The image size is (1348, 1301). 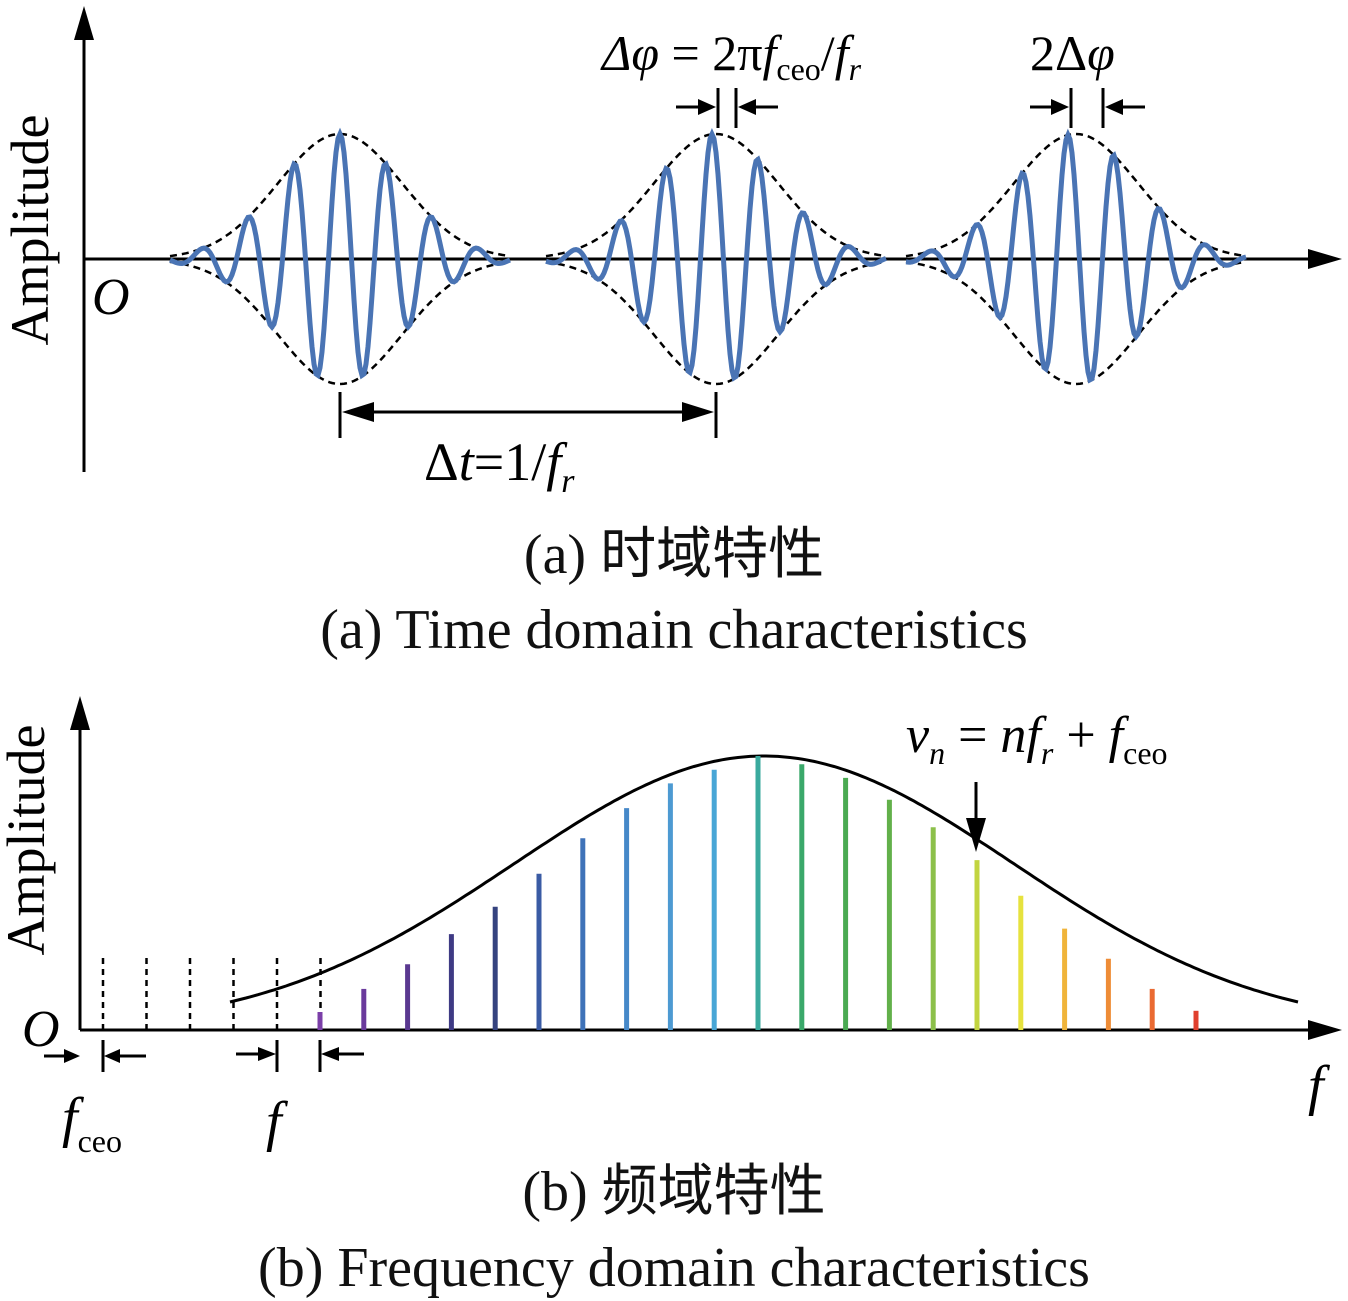 I want to click on panel-b-y-label: Amplitude, so click(x=28, y=840).